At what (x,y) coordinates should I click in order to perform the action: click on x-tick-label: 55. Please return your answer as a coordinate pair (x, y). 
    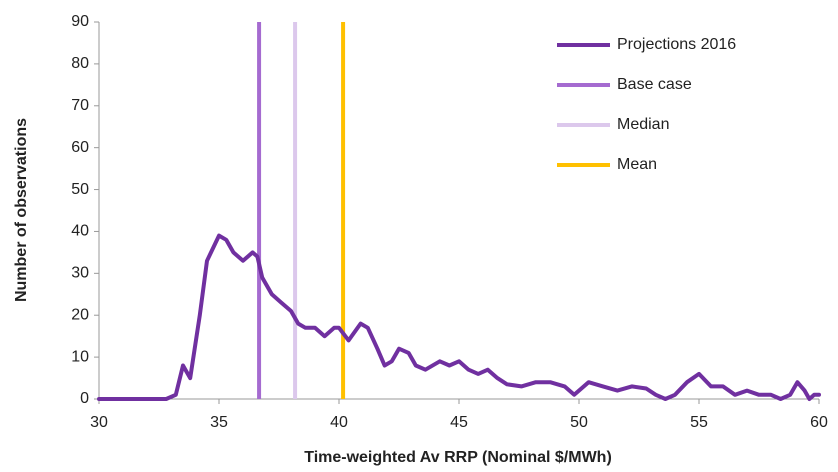
    Looking at the image, I should click on (699, 422).